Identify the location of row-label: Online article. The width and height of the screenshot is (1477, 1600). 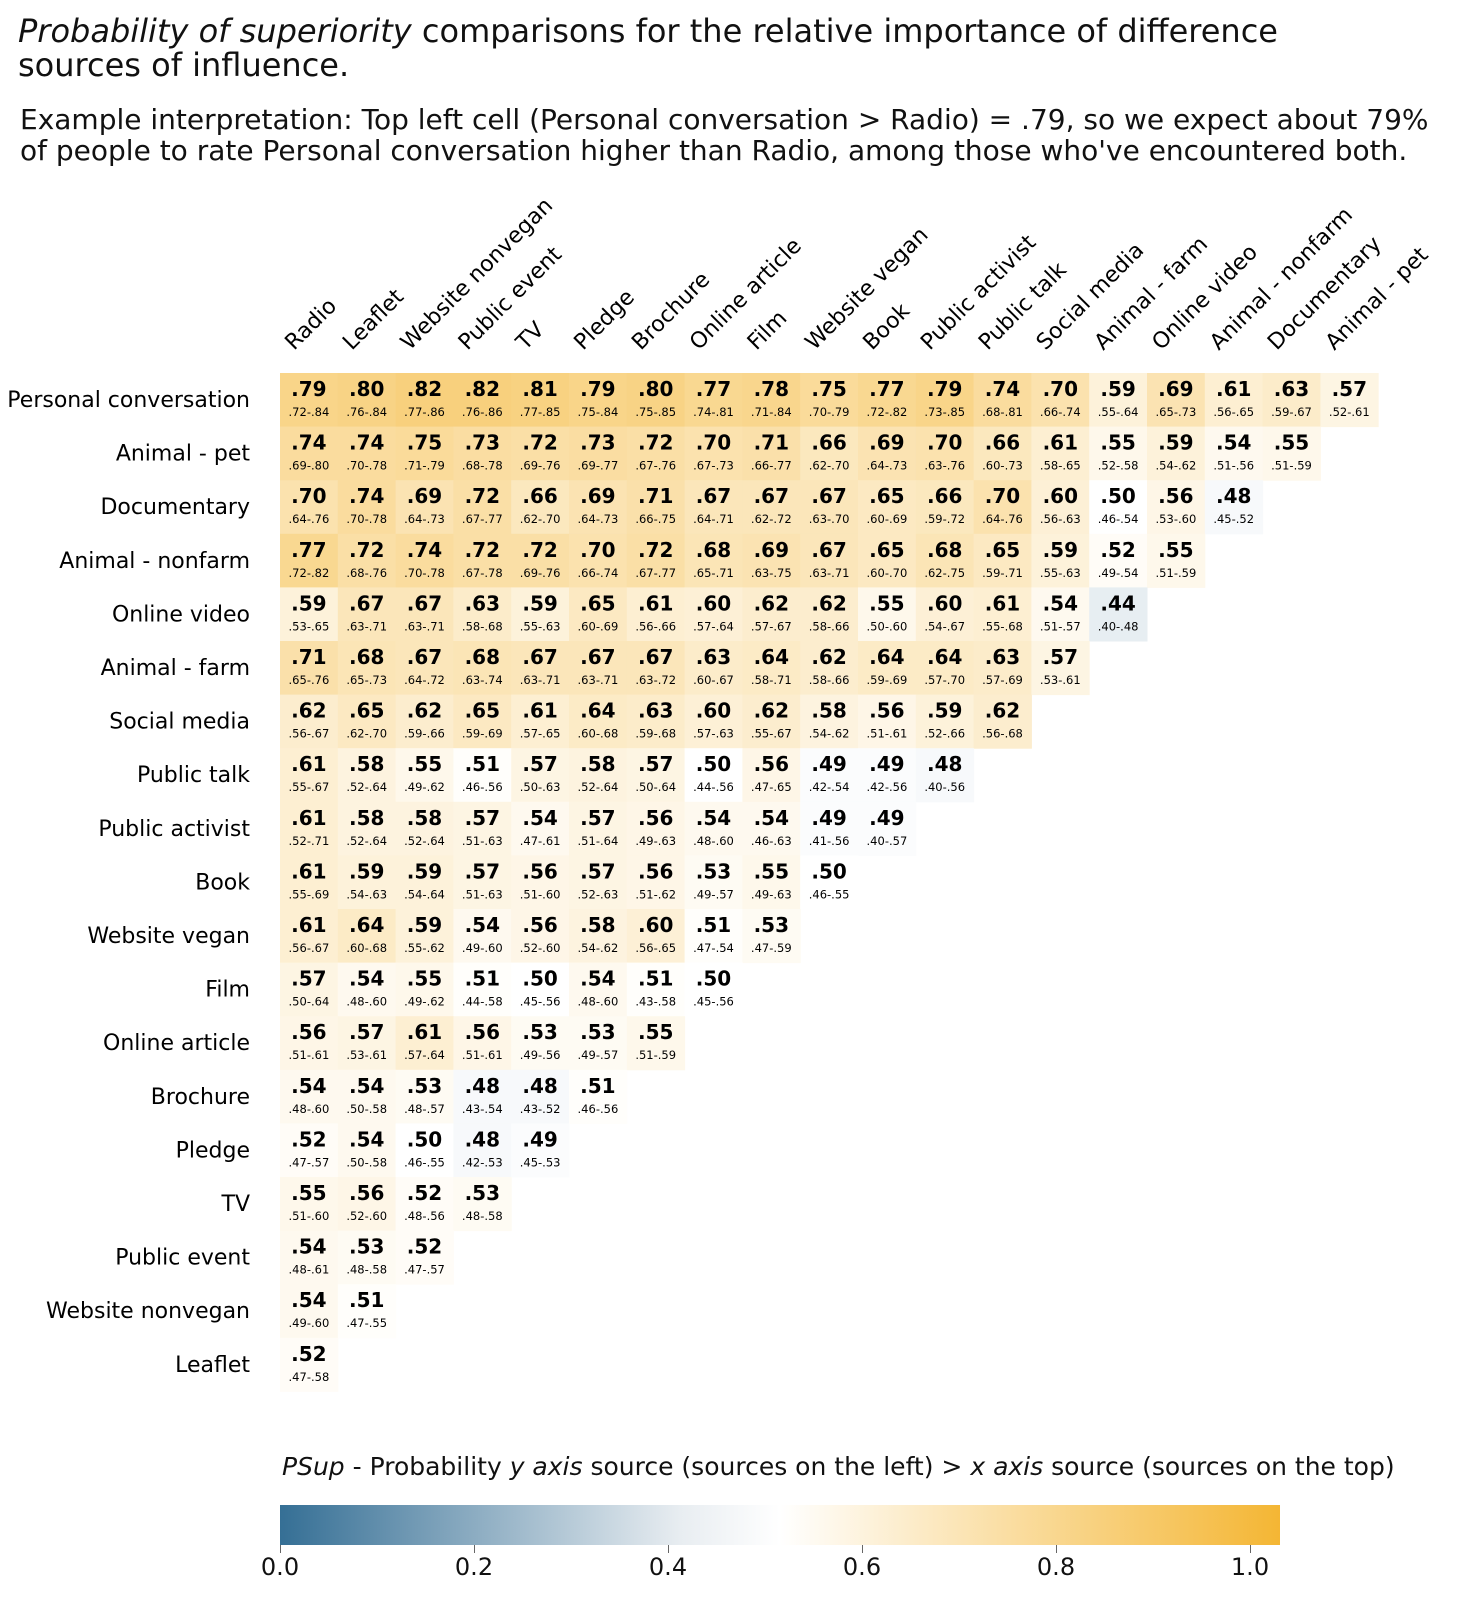
(176, 1043).